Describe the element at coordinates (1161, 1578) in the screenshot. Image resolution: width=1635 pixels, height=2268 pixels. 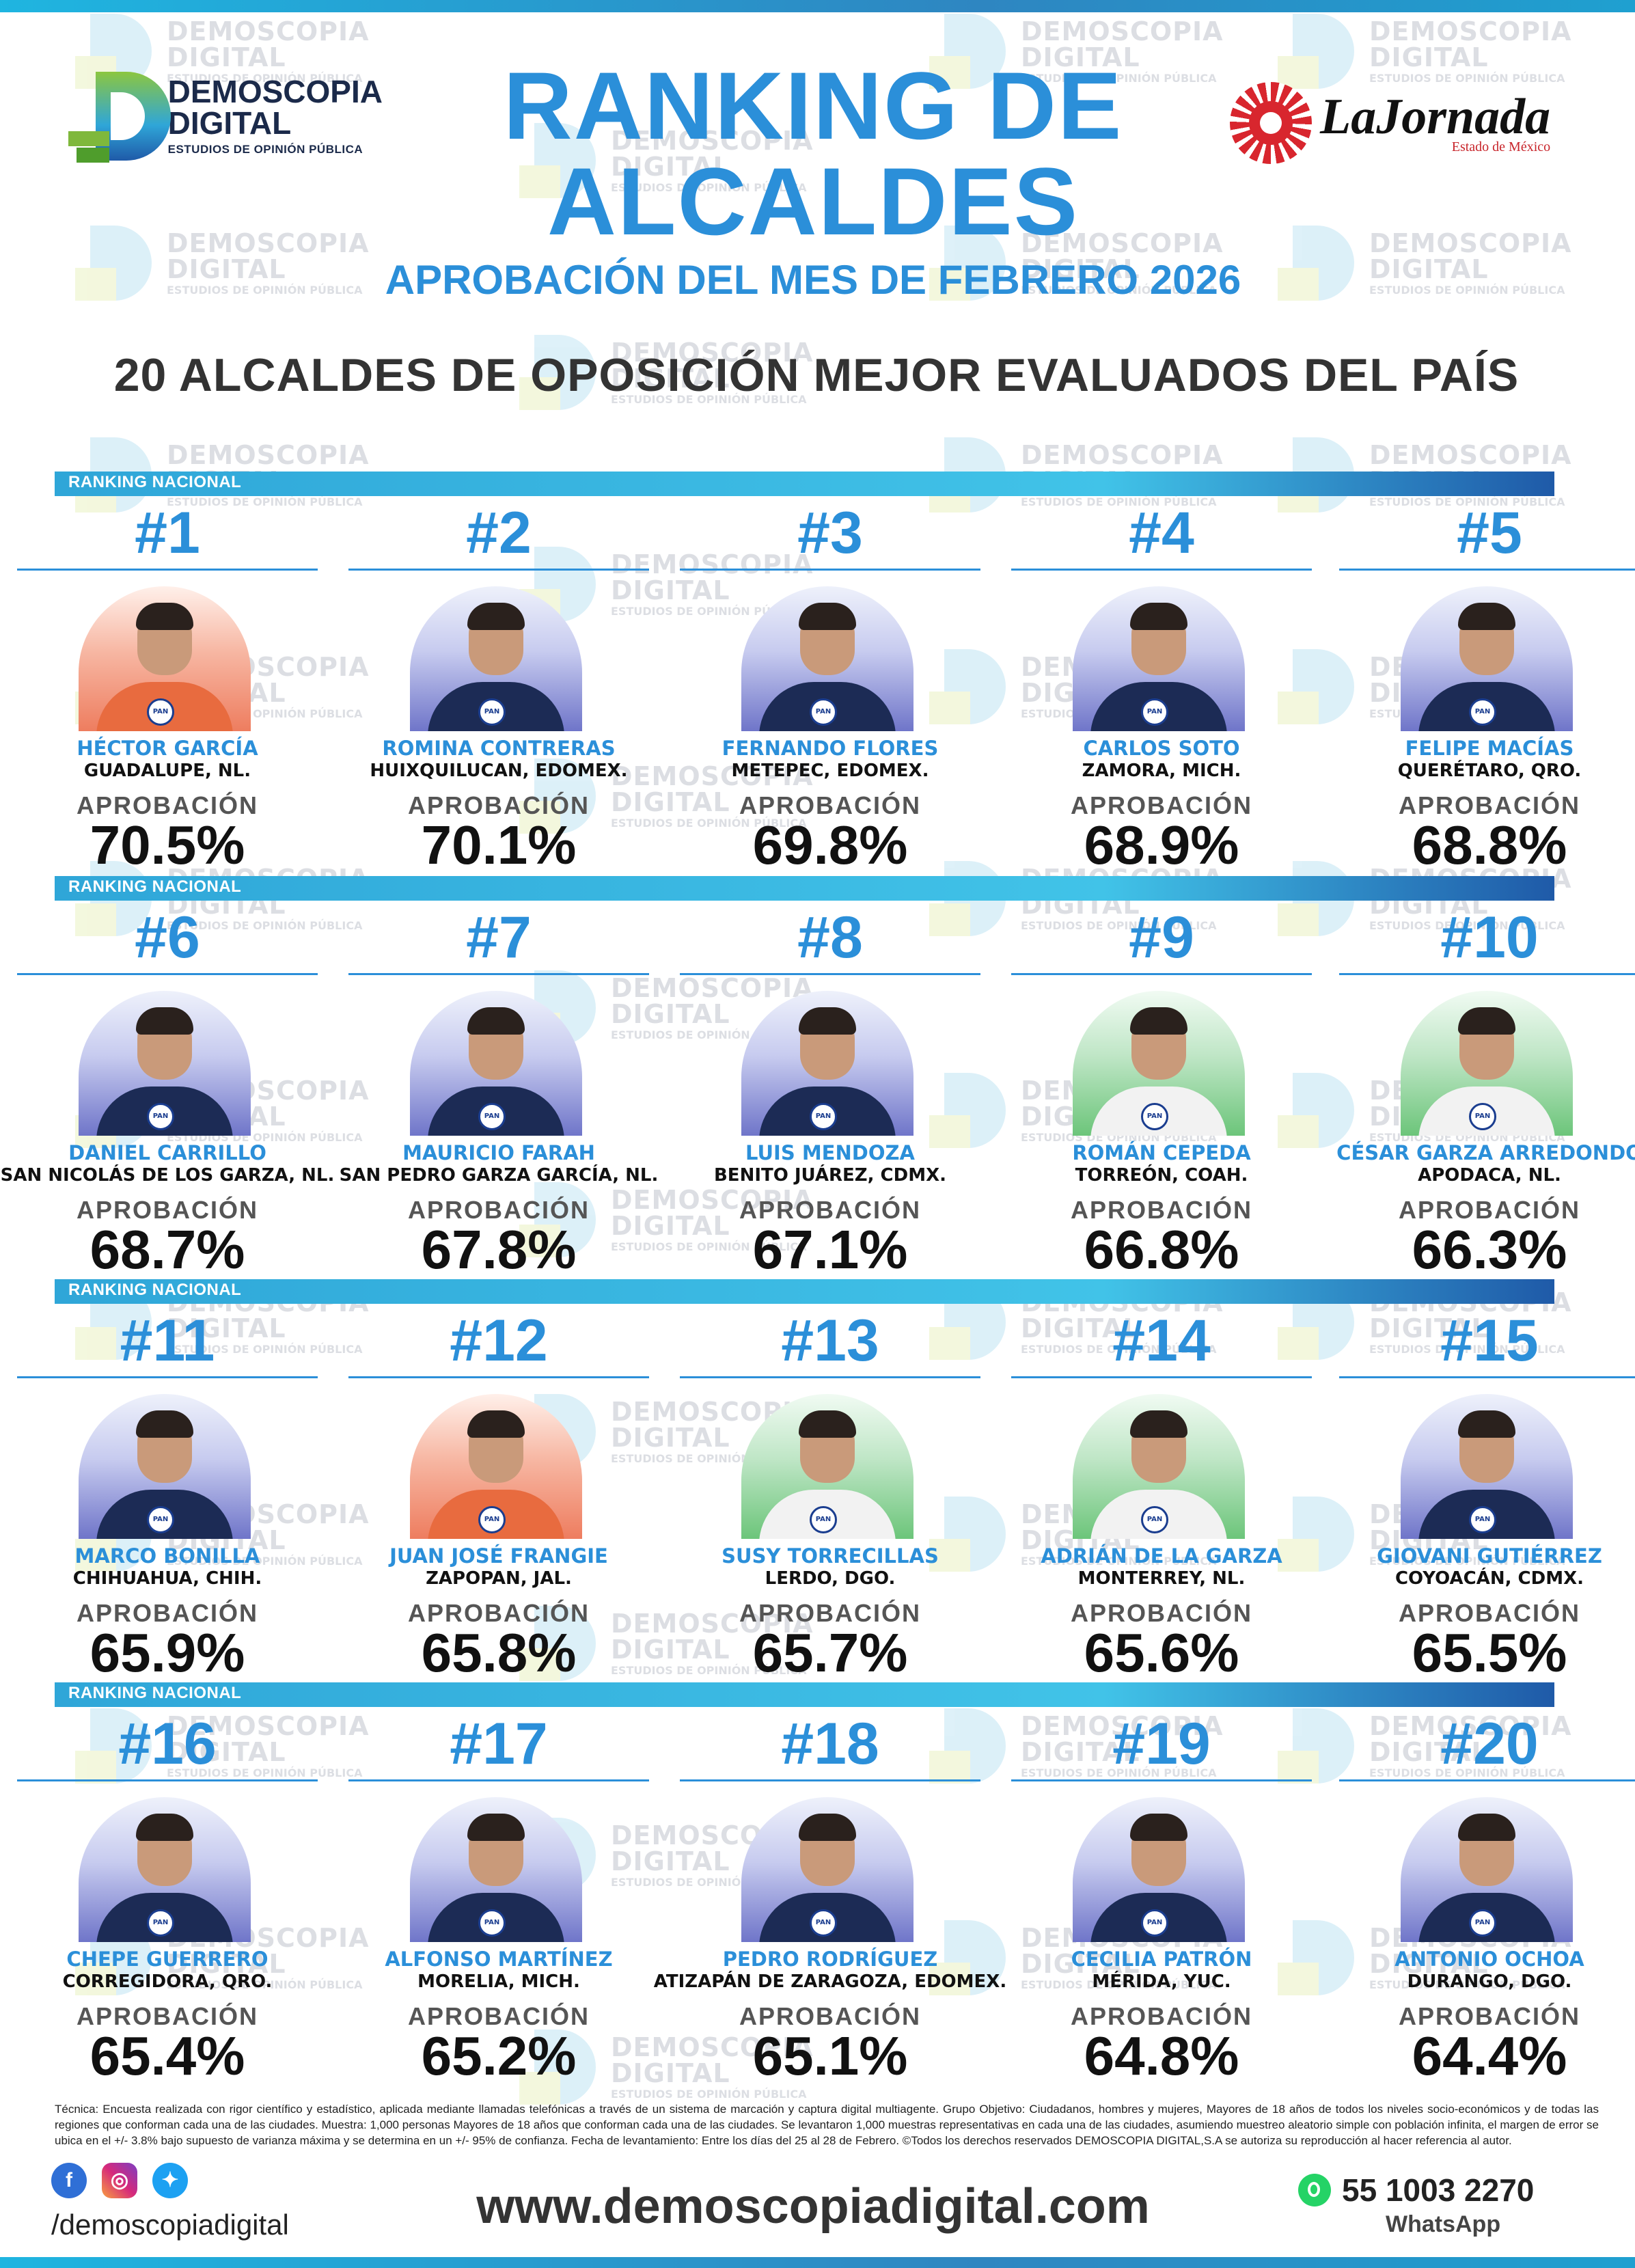
I see `mayor-city: MONTERREY, NL.` at that location.